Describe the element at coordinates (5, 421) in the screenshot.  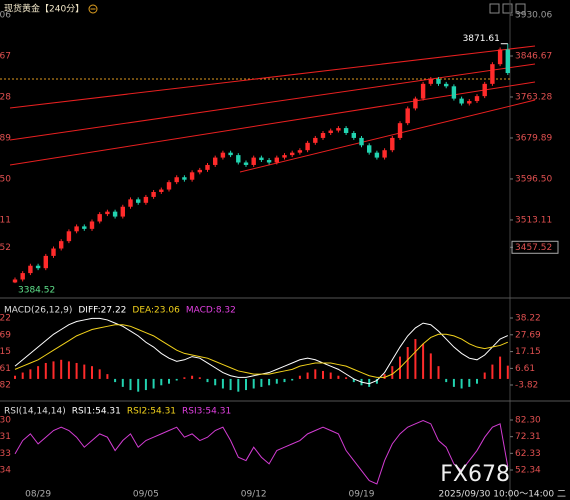
I see `y-tick-label-left: 82.30` at that location.